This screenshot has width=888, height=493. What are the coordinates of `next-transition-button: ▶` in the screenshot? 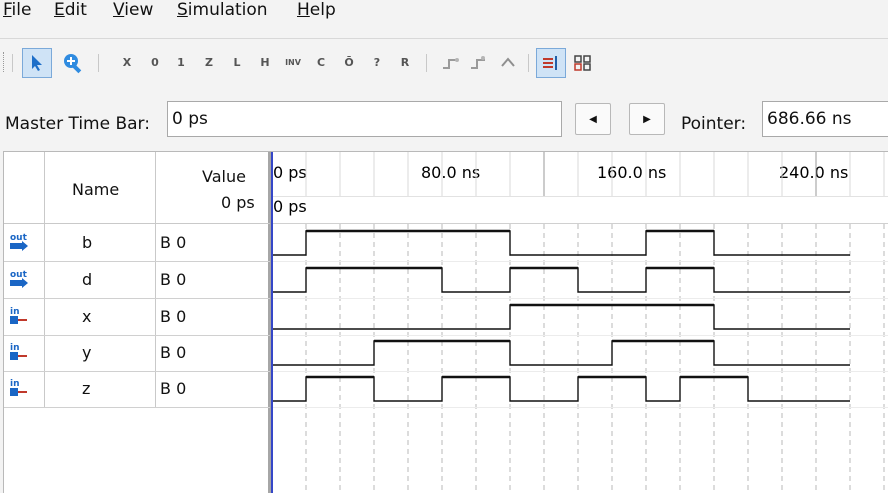 It's located at (647, 119).